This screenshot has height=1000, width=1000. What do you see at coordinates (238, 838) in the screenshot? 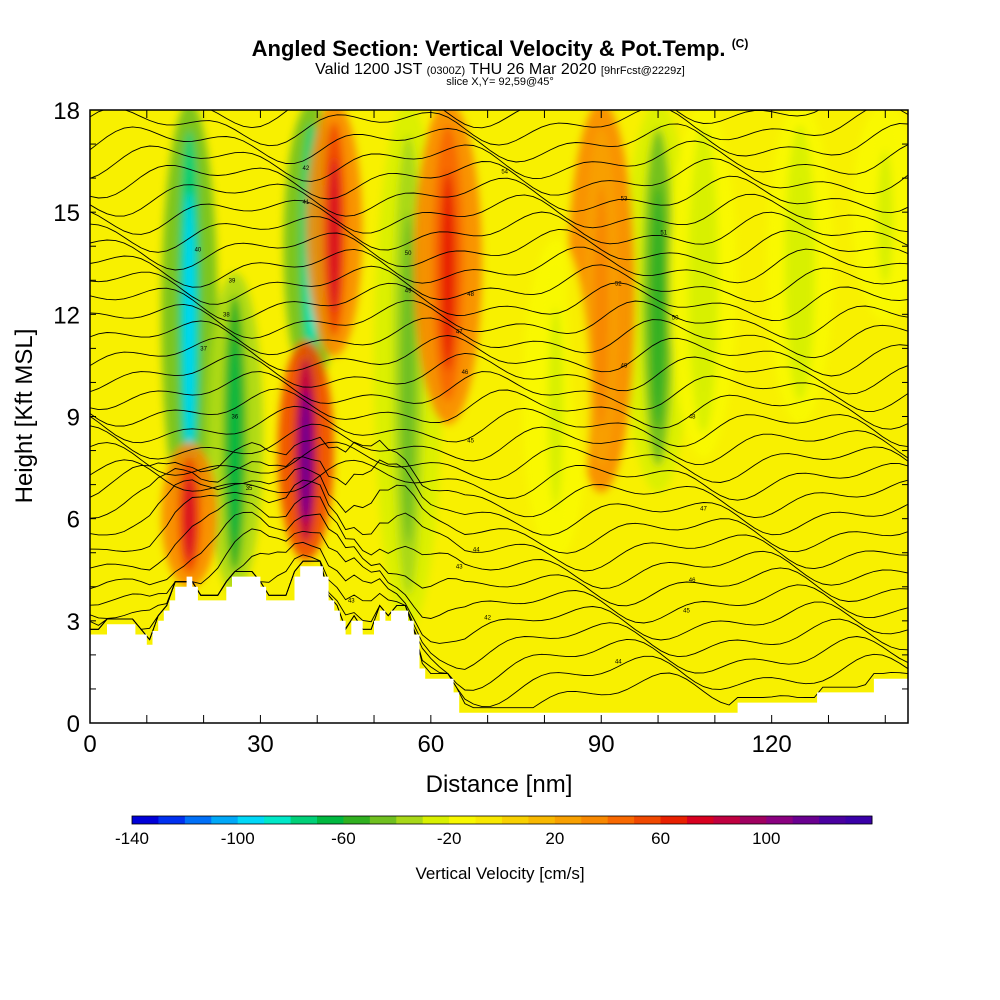
I see `colorbar-tick-label: -100` at bounding box center [238, 838].